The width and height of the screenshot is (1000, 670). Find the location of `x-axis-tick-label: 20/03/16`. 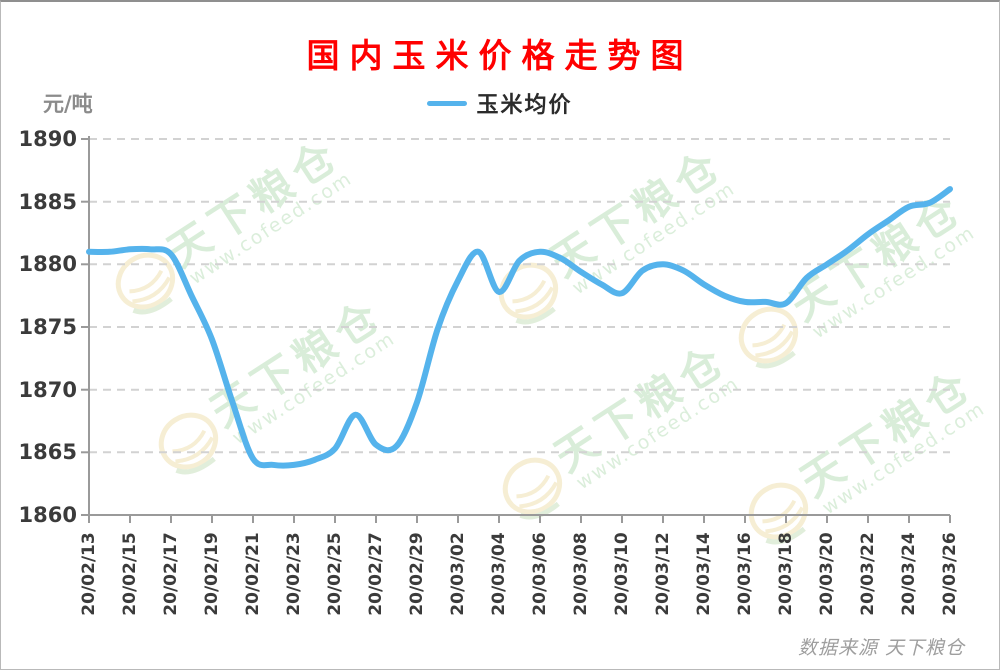

x-axis-tick-label: 20/03/16 is located at coordinates (745, 574).